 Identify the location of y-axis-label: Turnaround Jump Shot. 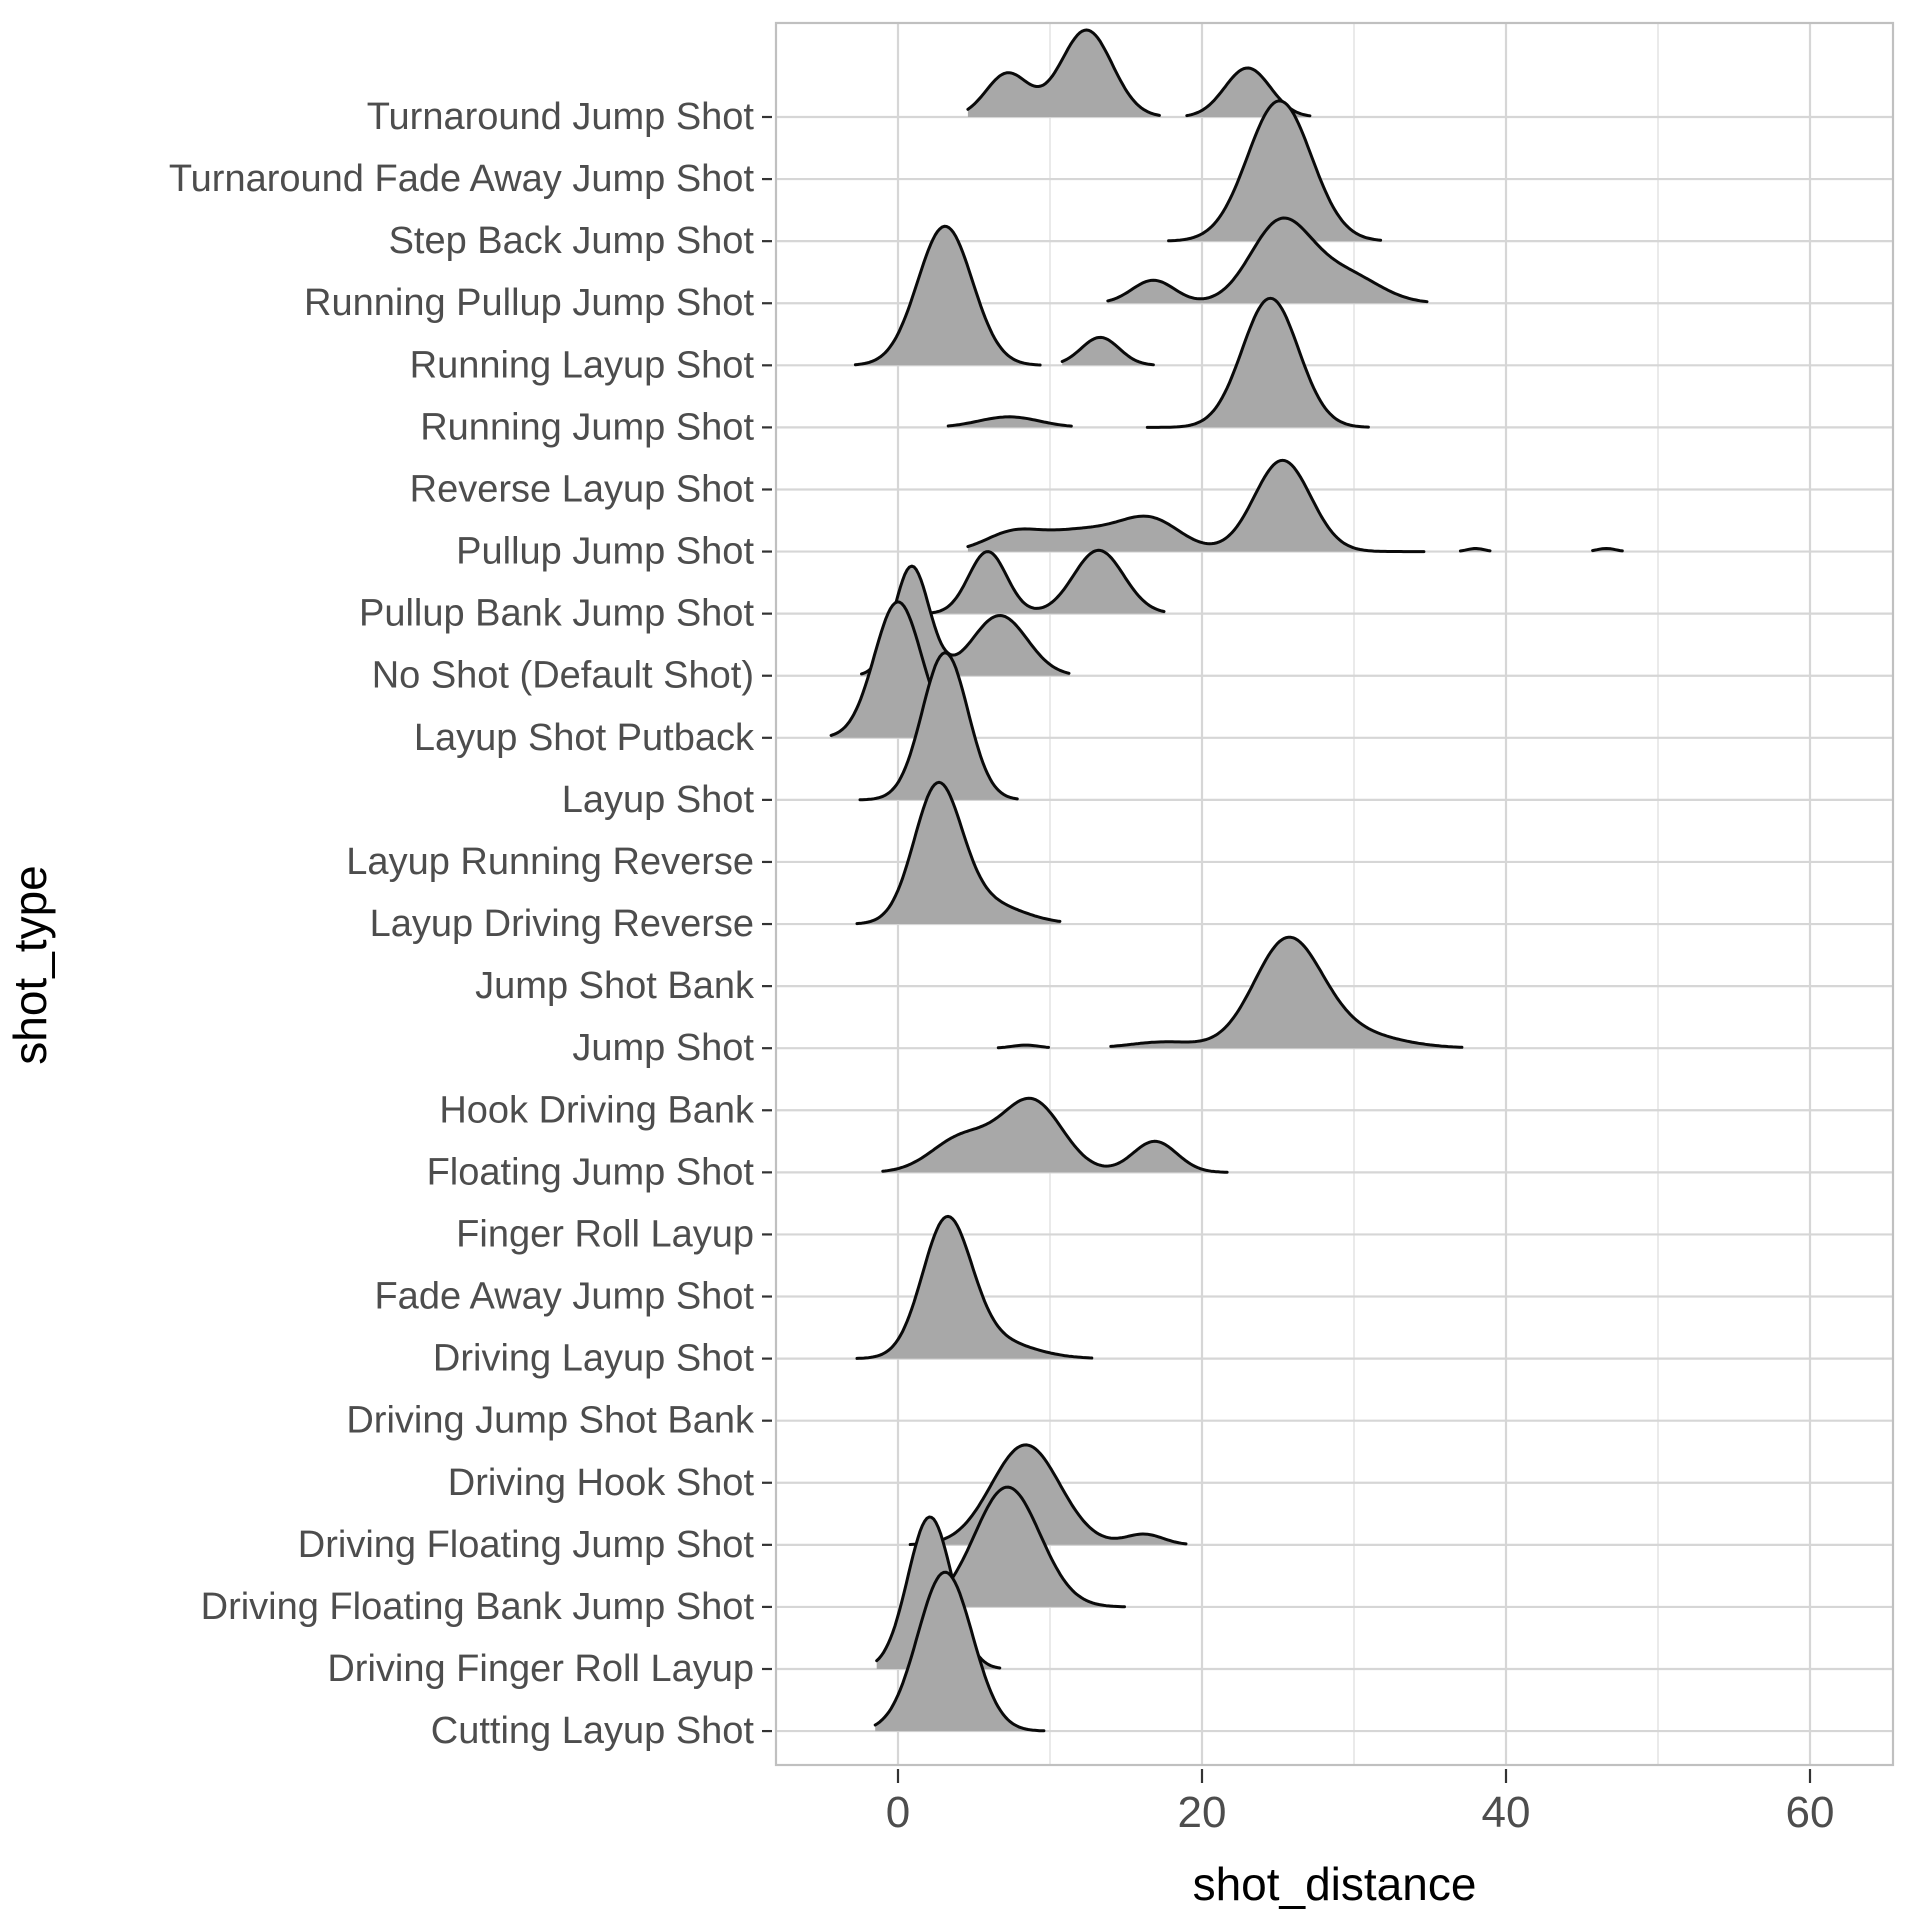
(561, 117).